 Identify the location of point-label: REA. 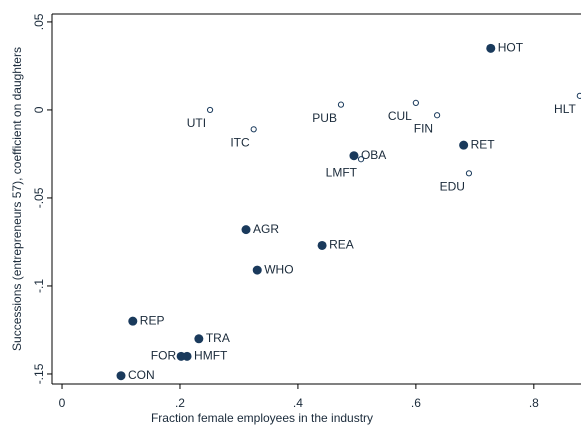
(341, 245).